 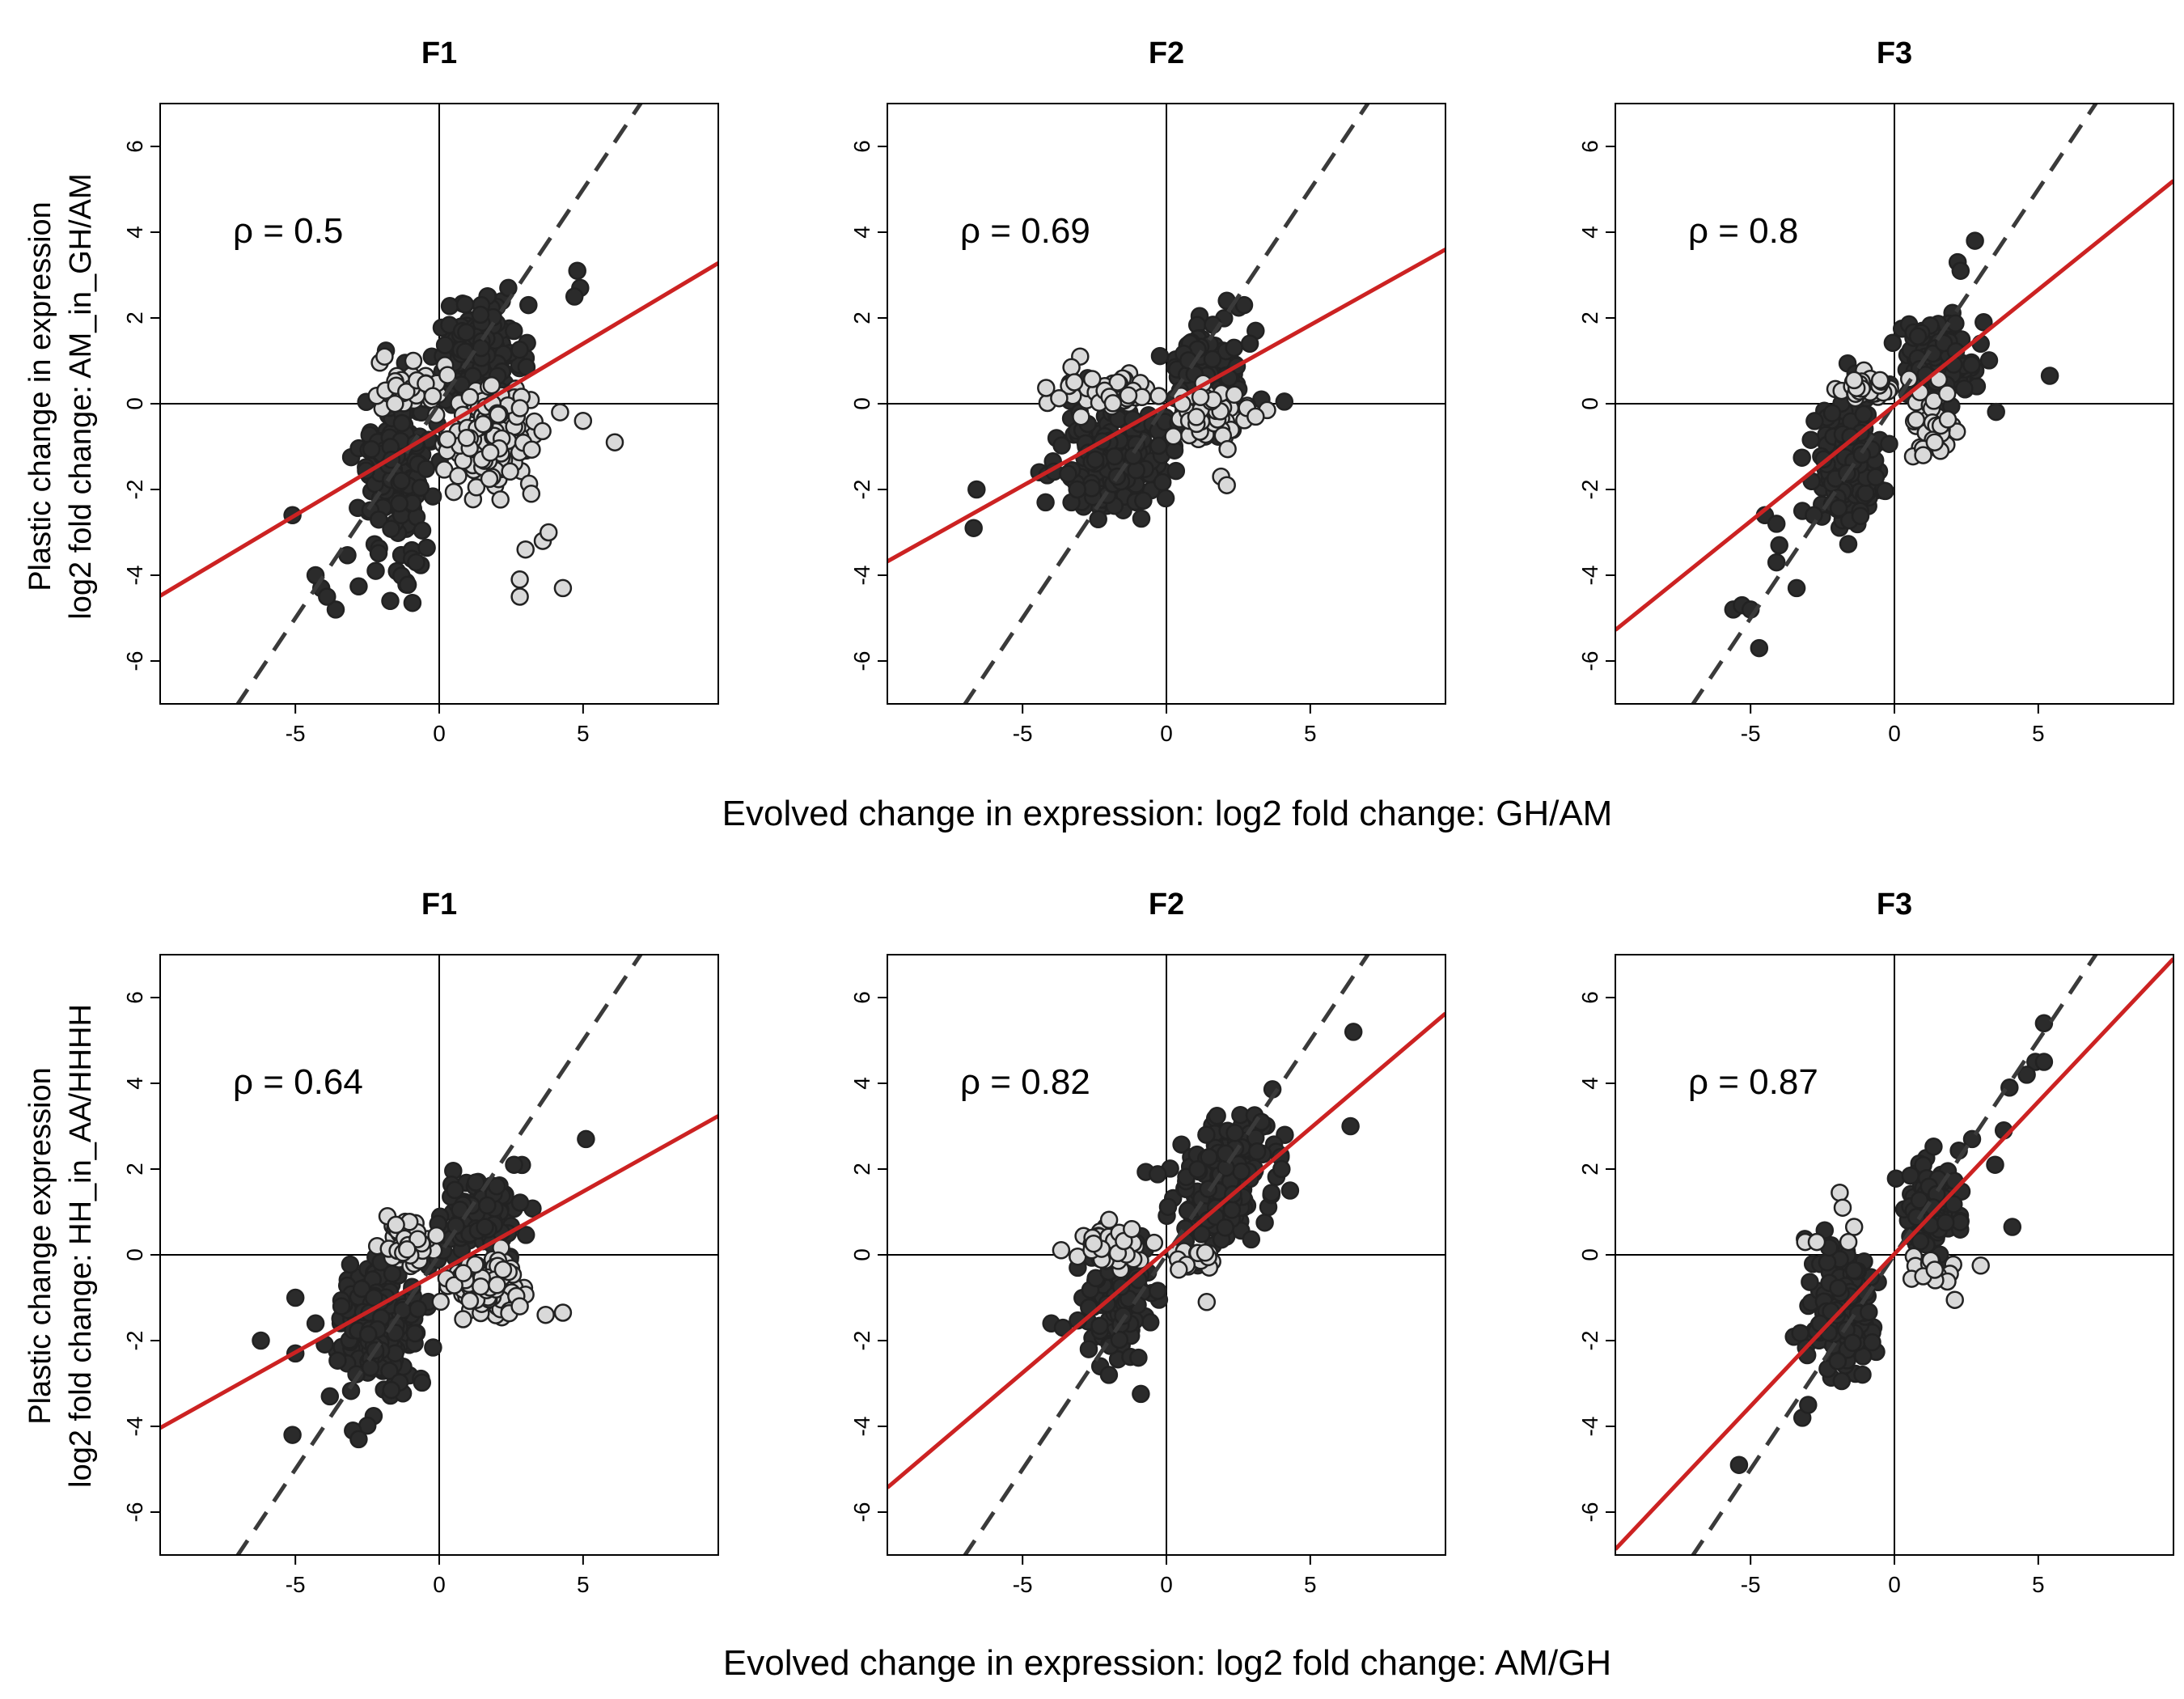 What do you see at coordinates (1310, 1584) in the screenshot?
I see `x-tick-label: 5` at bounding box center [1310, 1584].